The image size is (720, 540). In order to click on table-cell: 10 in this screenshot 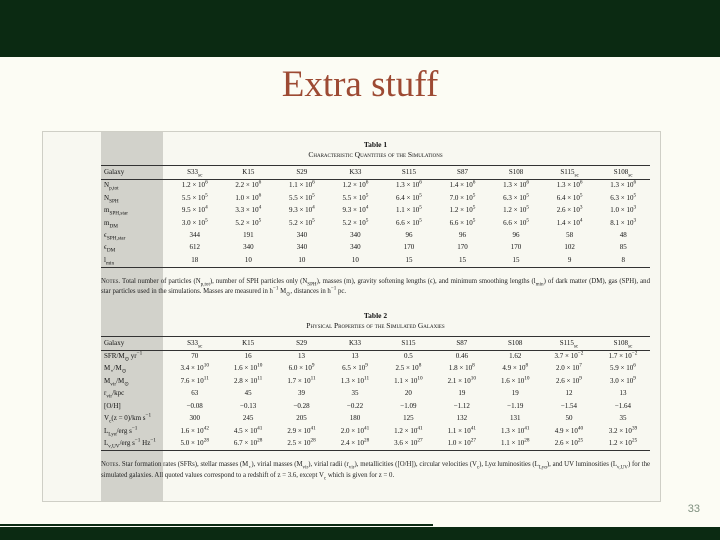, I will do `click(302, 259)`.